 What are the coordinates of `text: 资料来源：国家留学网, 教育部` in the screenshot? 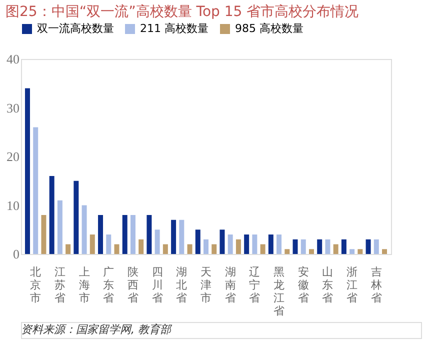 It's located at (97, 329).